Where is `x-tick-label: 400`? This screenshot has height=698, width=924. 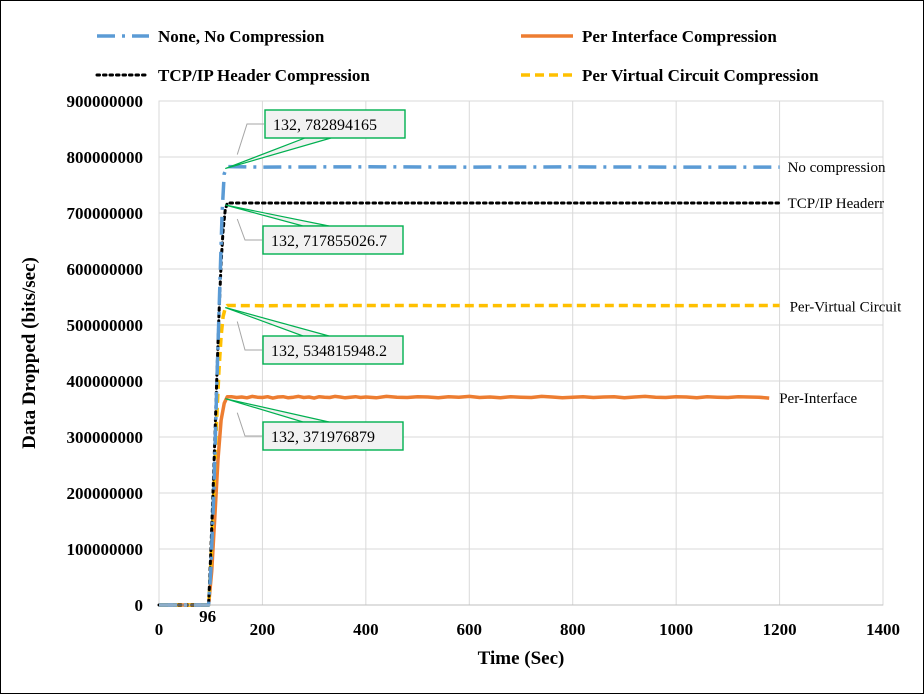
x-tick-label: 400 is located at coordinates (366, 629).